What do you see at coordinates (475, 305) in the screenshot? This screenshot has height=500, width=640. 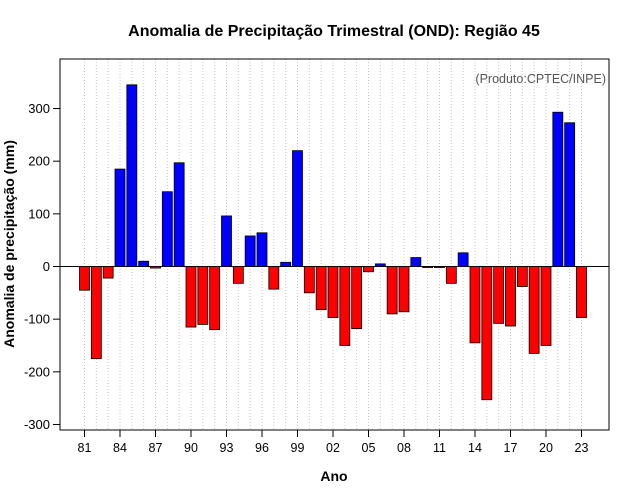 I see `bar-2014` at bounding box center [475, 305].